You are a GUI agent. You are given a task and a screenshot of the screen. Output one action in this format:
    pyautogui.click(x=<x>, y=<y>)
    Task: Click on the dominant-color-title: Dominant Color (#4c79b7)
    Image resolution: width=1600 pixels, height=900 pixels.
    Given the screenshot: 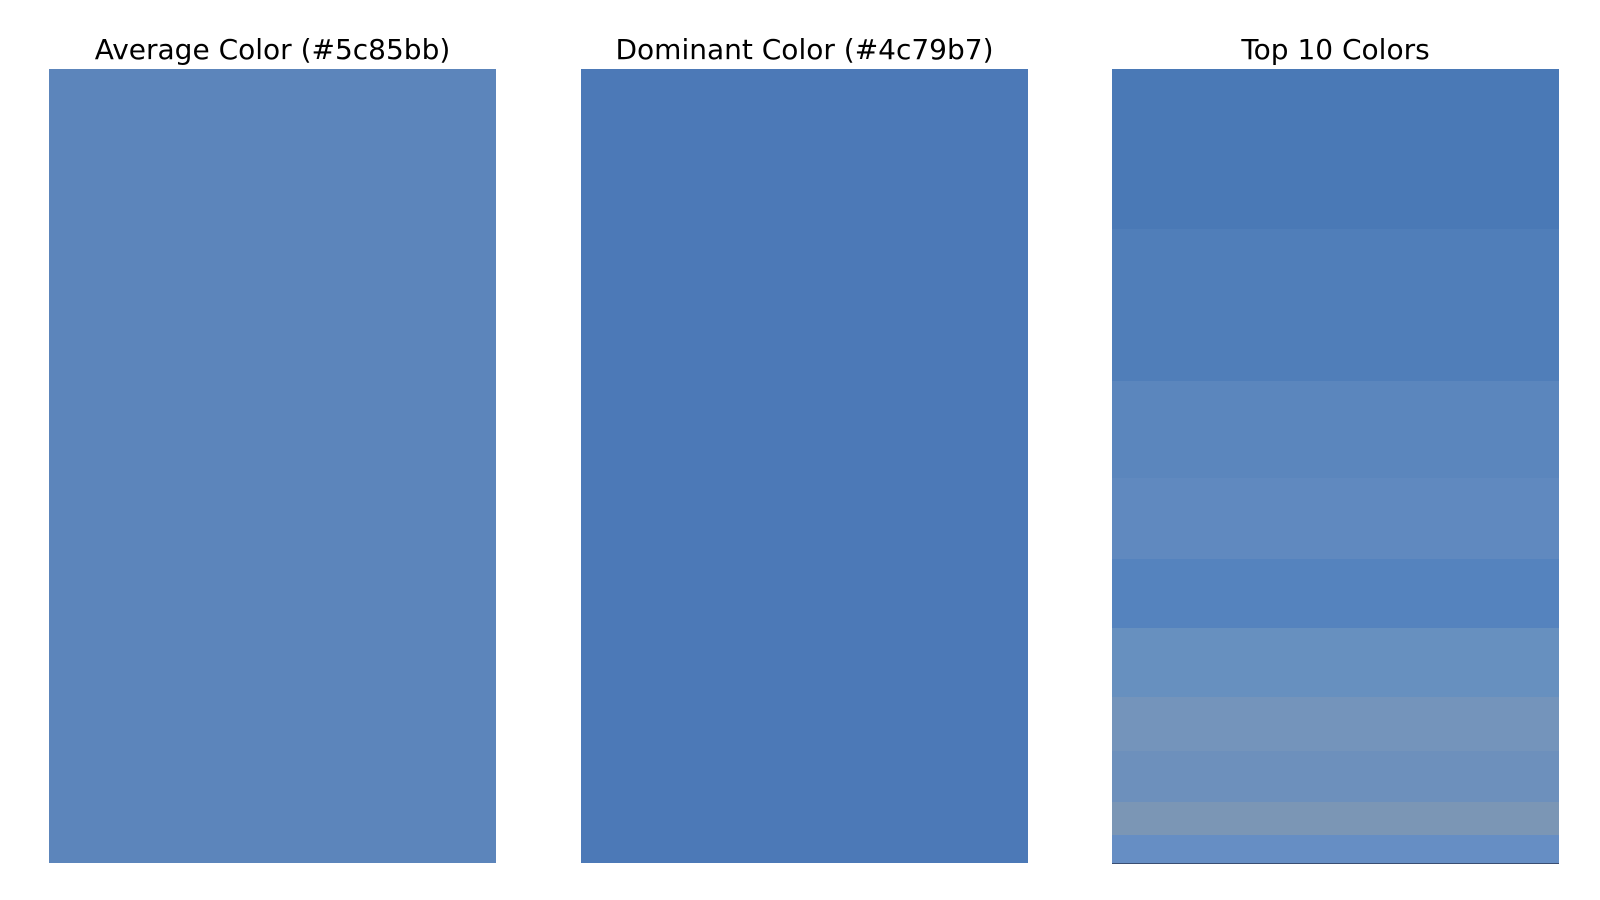 What is the action you would take?
    pyautogui.click(x=804, y=49)
    